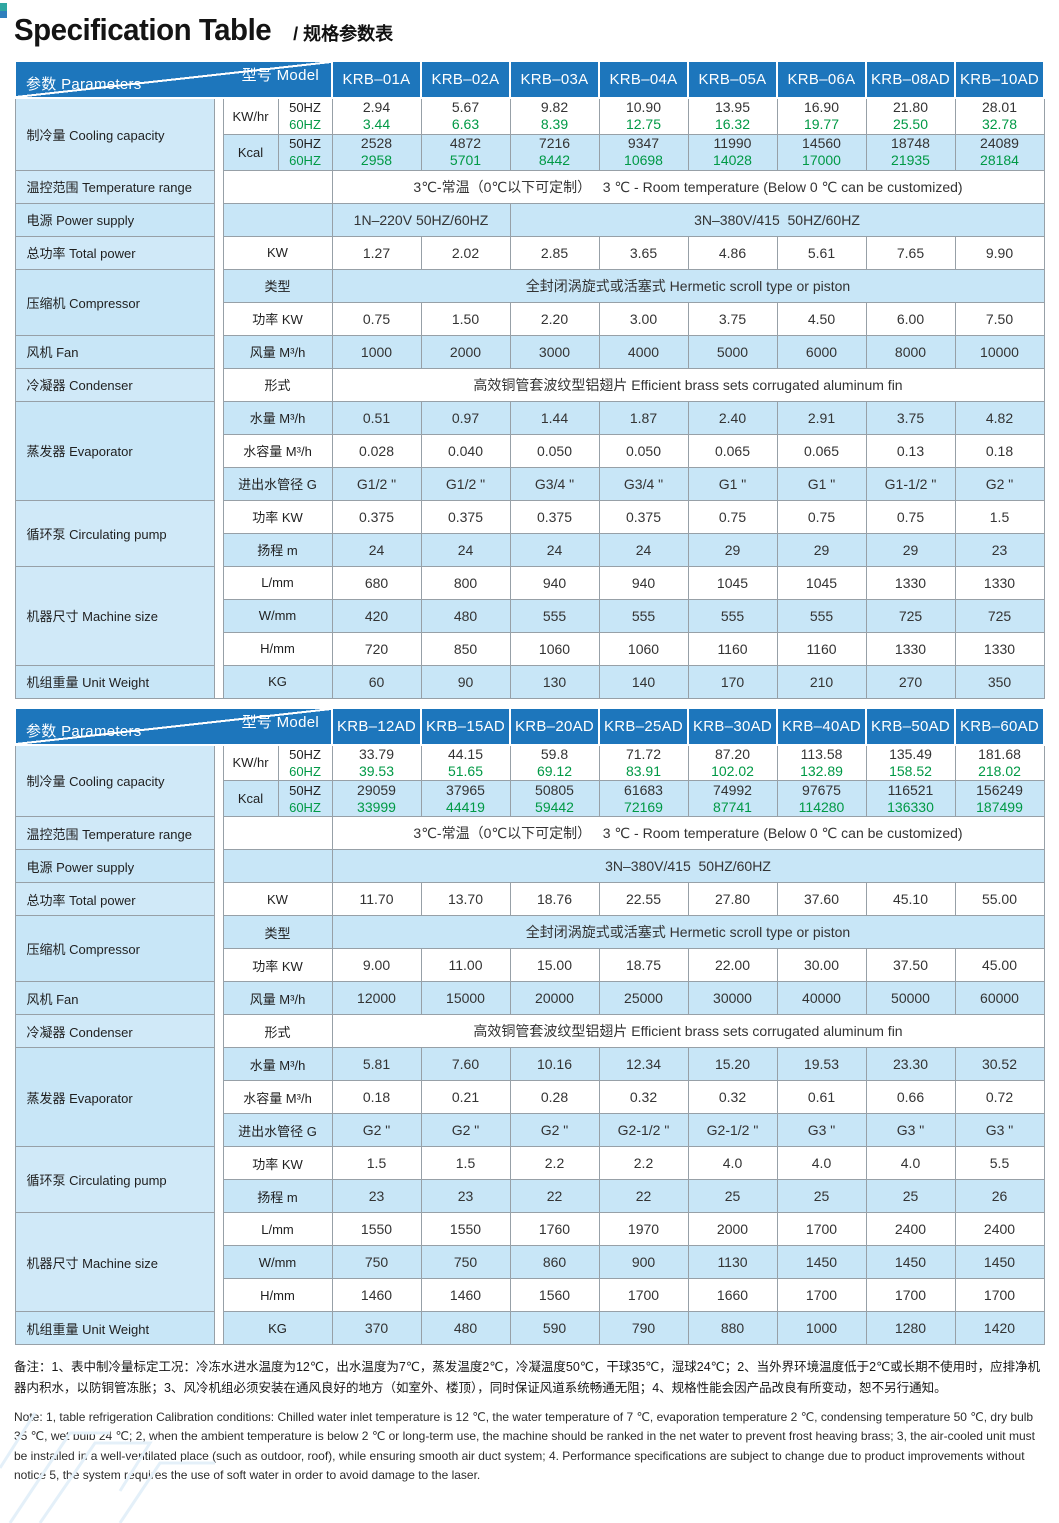 The width and height of the screenshot is (1059, 1523). What do you see at coordinates (732, 806) in the screenshot?
I see `value-60hz: 87741` at bounding box center [732, 806].